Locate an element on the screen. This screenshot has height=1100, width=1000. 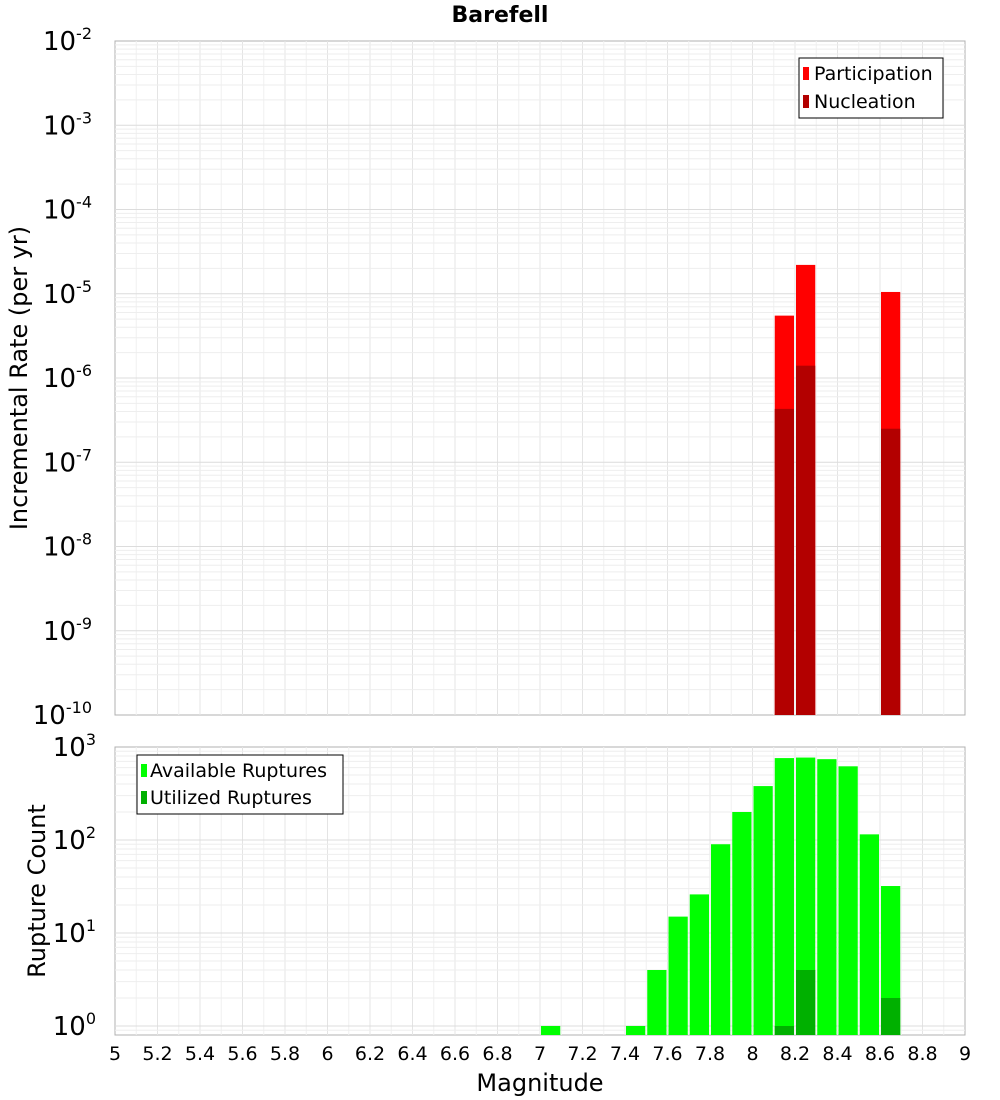
rate-y-tick-label: 10⁻² is located at coordinates (67, 40).